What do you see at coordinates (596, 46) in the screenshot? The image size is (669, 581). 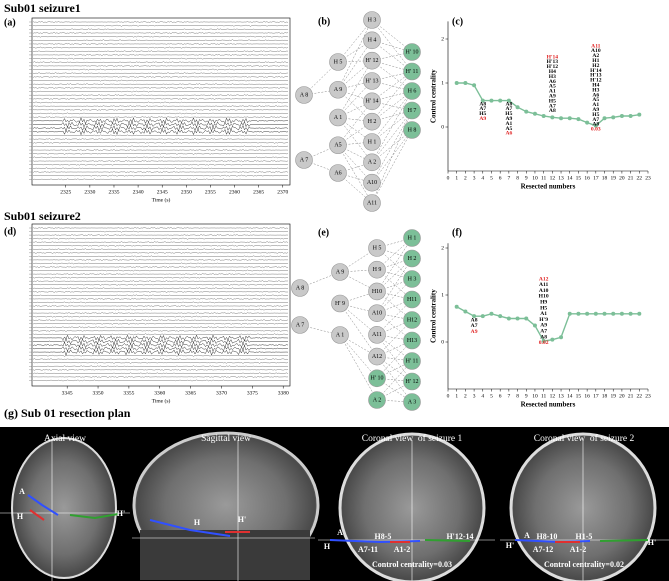 I see `annotation: A11` at bounding box center [596, 46].